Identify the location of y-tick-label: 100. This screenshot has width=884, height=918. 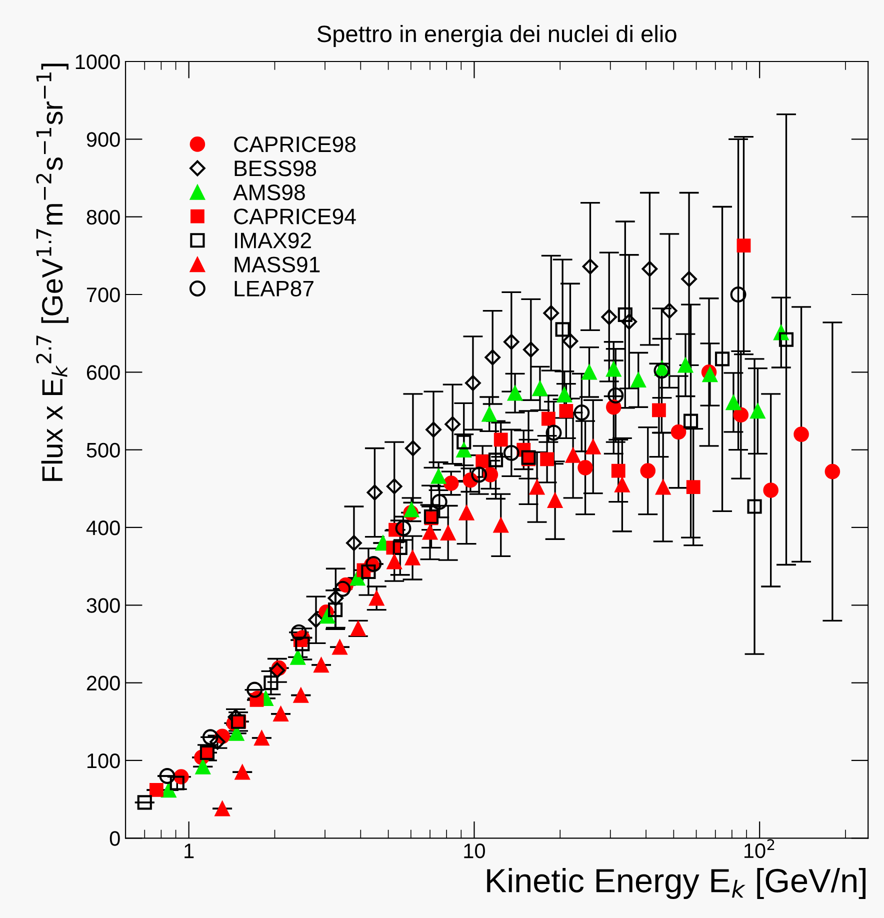
(104, 760).